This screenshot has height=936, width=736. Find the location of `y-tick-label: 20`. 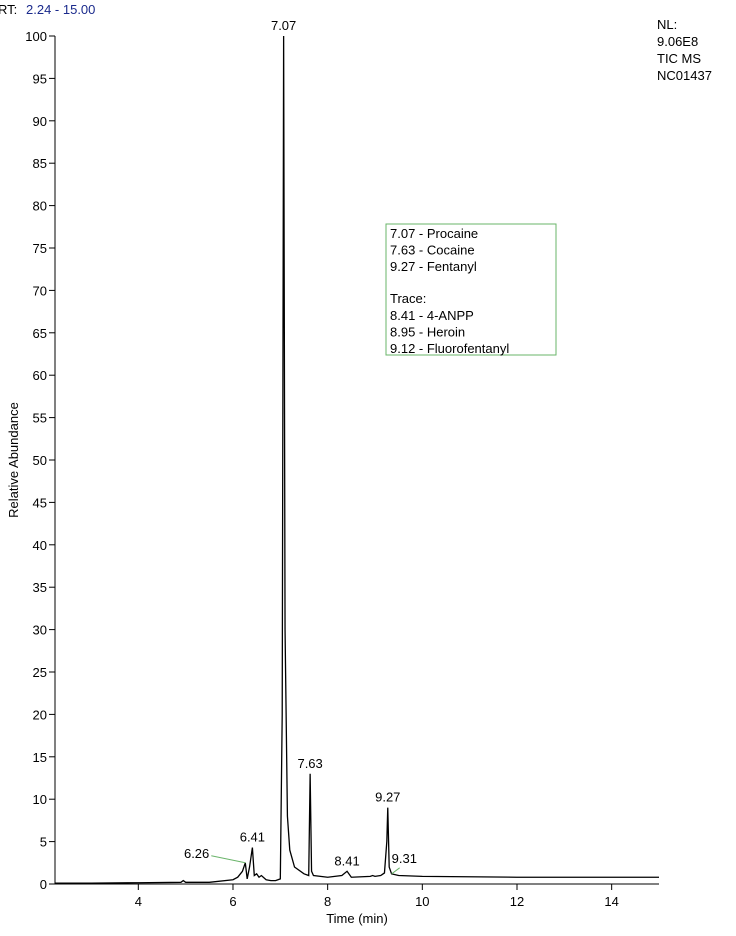

y-tick-label: 20 is located at coordinates (40, 714).